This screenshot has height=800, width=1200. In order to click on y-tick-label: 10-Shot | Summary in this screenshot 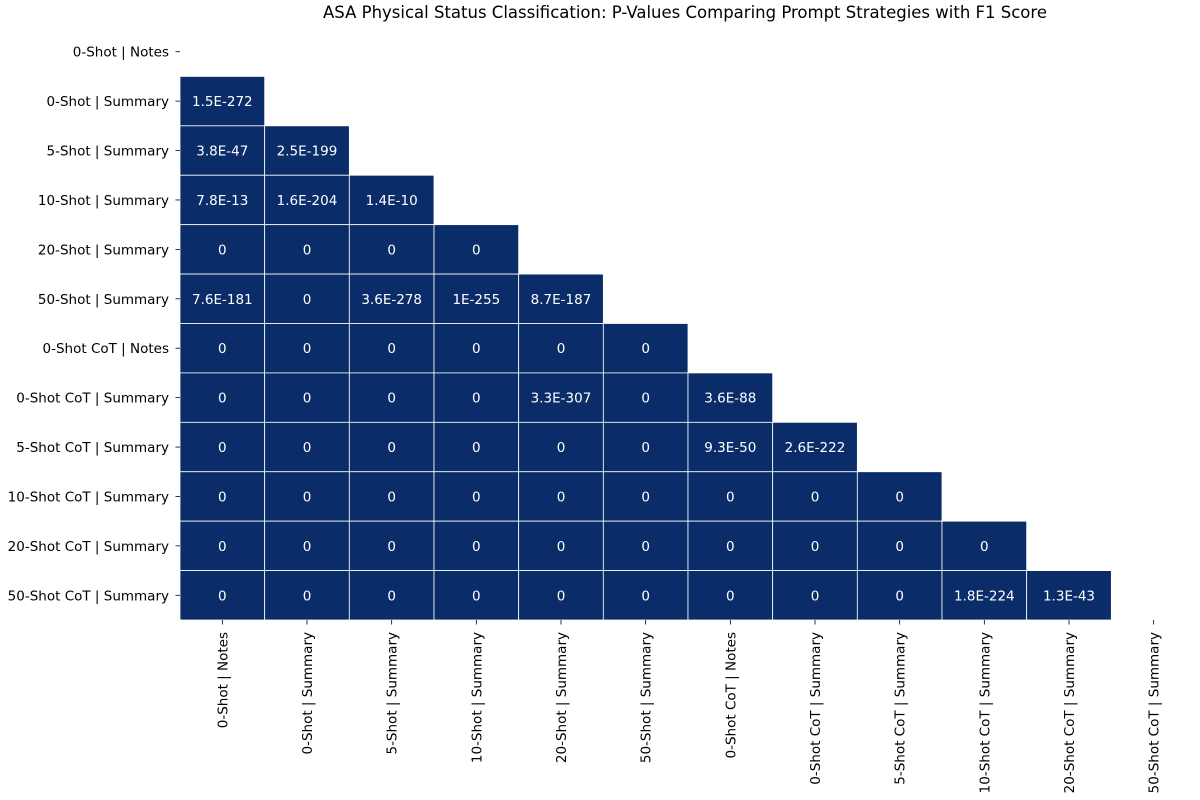, I will do `click(103, 201)`.